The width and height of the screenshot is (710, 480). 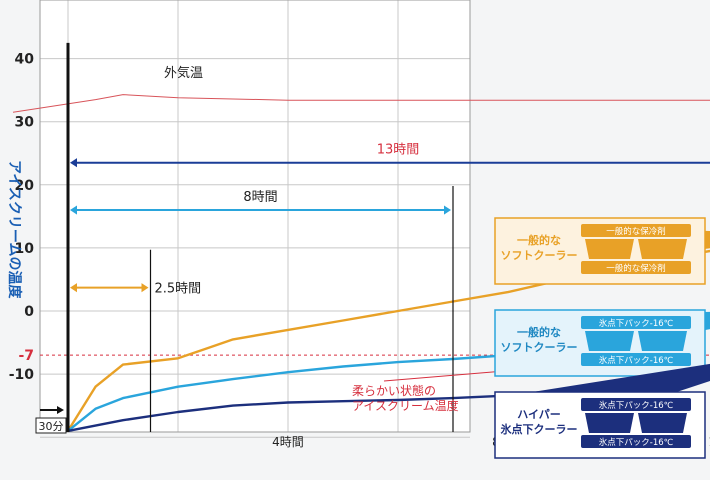 What do you see at coordinates (260, 197) in the screenshot?
I see `span-label: 8時間` at bounding box center [260, 197].